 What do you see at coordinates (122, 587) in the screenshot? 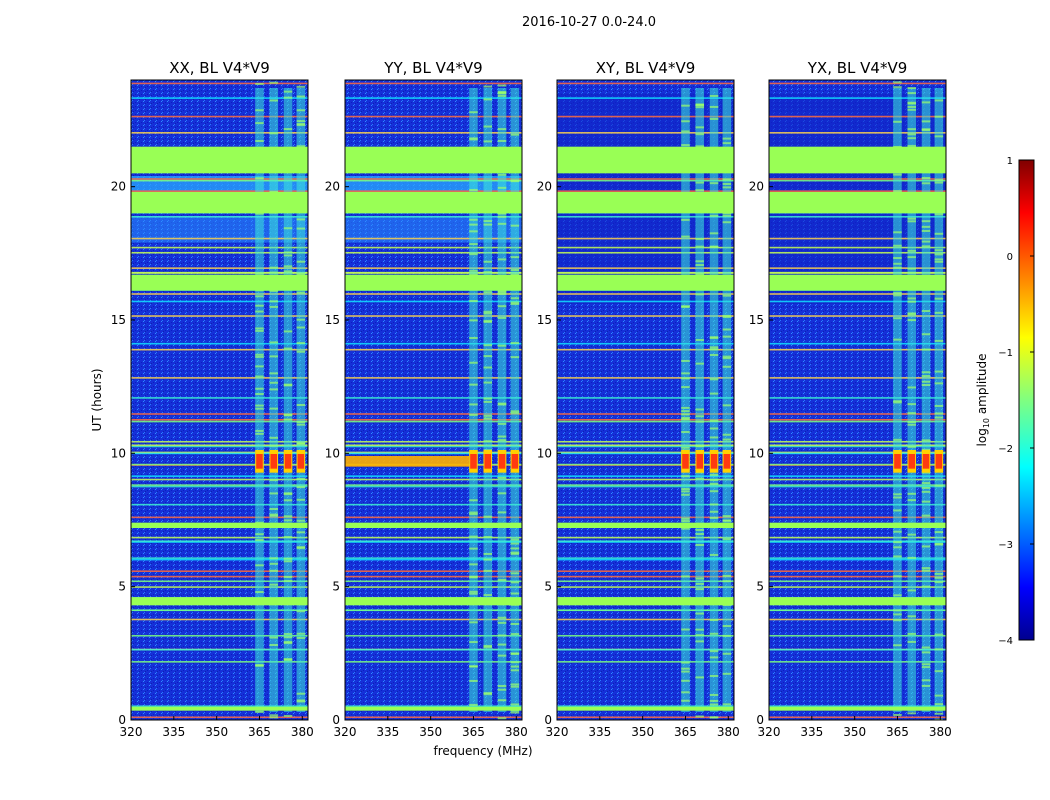
I see `y-tick-label: 5` at bounding box center [122, 587].